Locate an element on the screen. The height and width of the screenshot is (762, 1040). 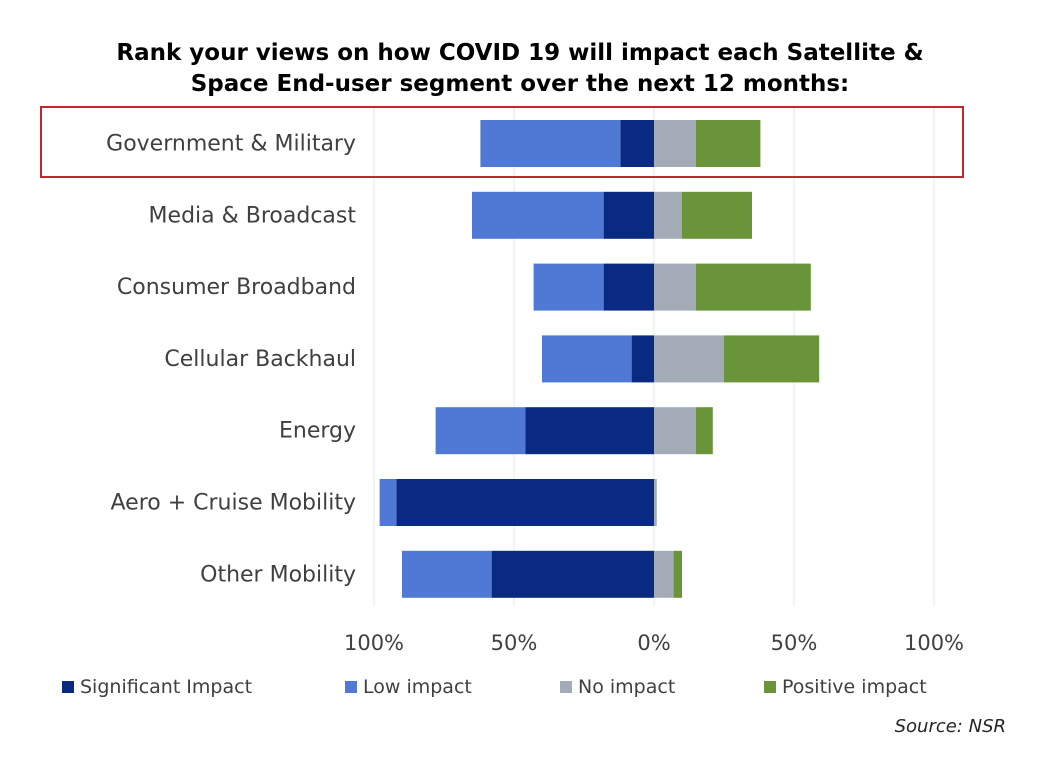
legend-item-significant: Significant Impact is located at coordinates (157, 687).